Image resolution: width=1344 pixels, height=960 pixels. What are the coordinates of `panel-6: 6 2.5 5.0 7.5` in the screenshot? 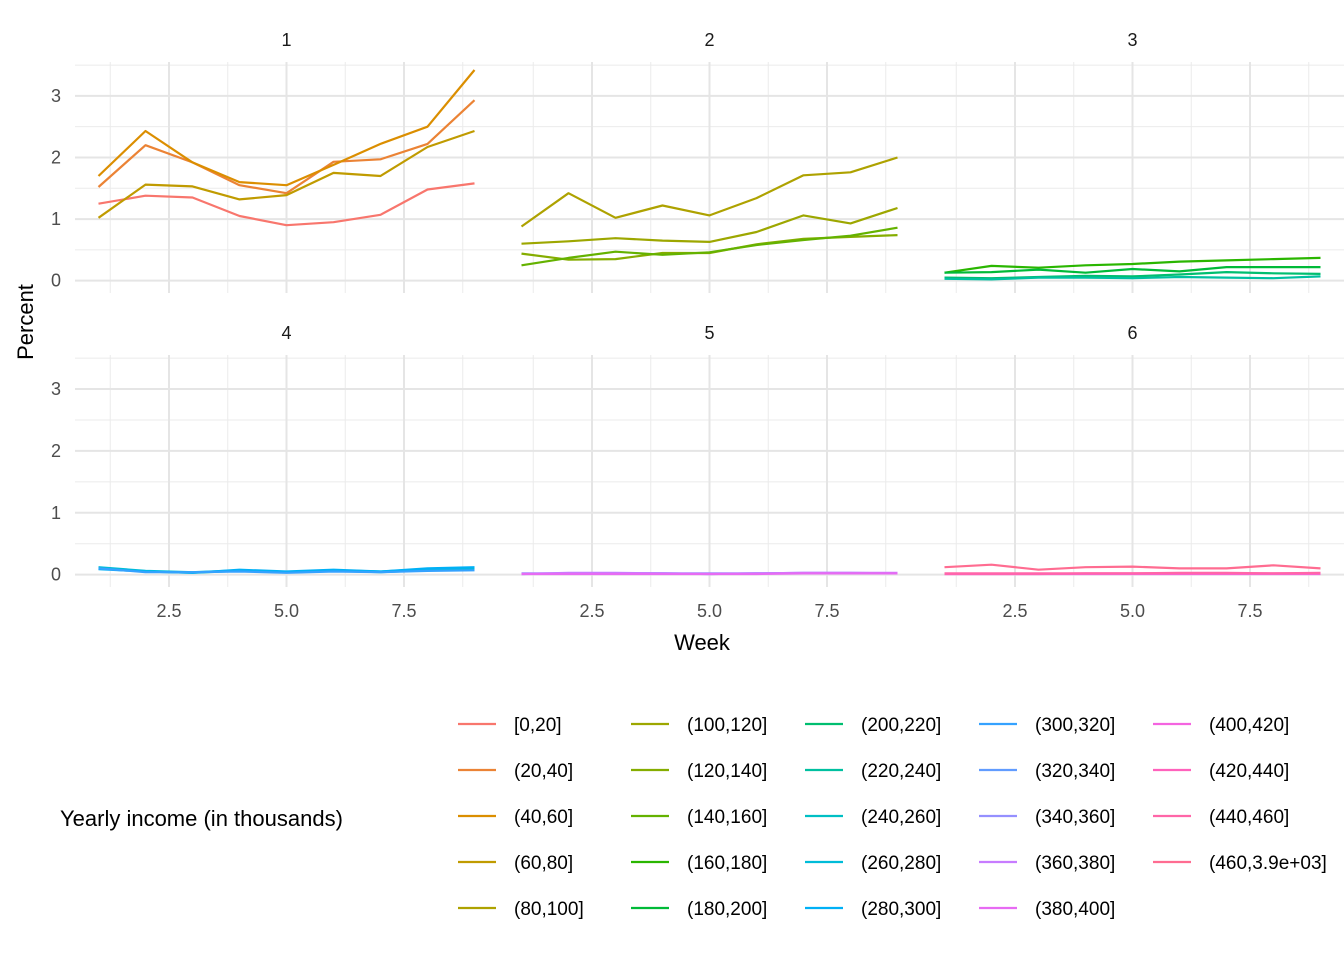 It's located at (1132, 472).